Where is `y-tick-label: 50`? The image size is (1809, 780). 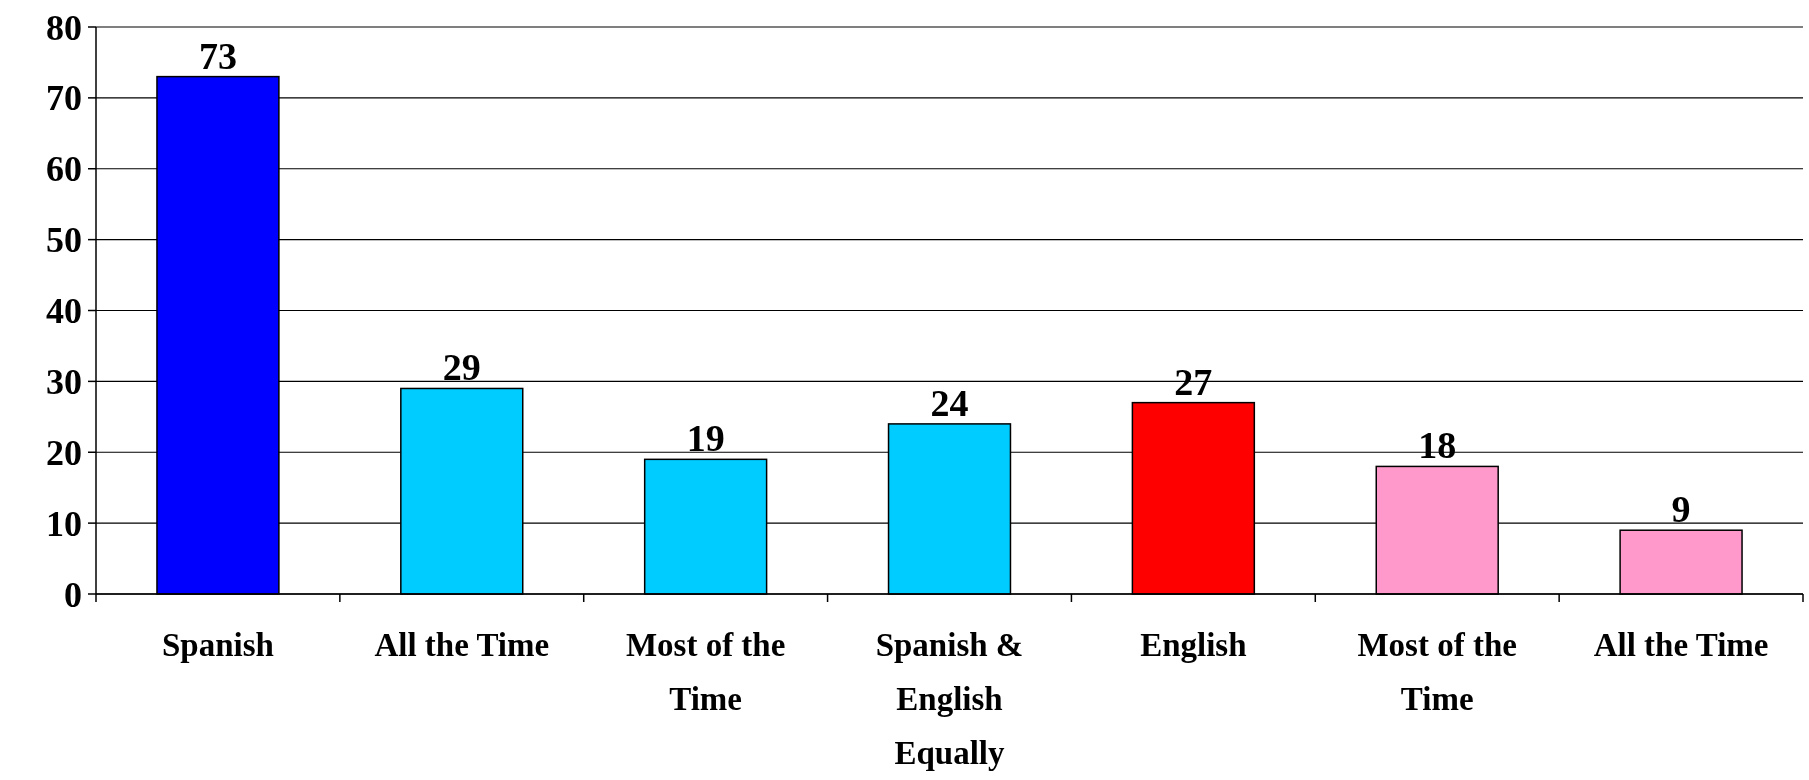 y-tick-label: 50 is located at coordinates (64, 240).